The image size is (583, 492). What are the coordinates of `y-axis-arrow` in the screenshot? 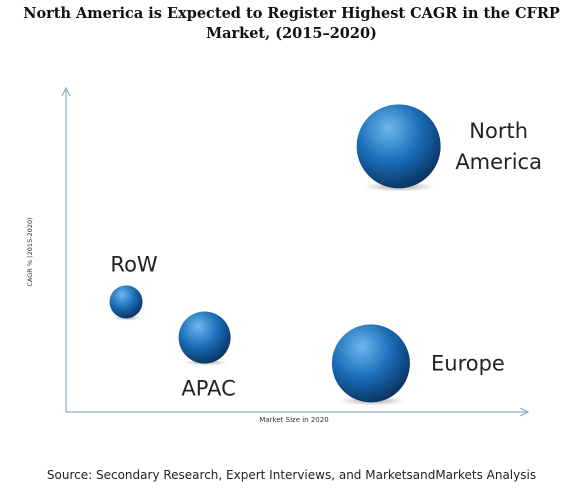 It's located at (66, 91).